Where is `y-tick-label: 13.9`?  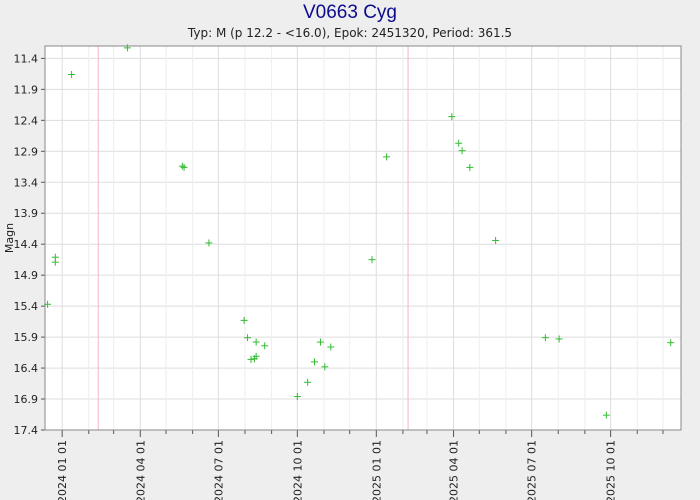 y-tick-label: 13.9 is located at coordinates (26, 213).